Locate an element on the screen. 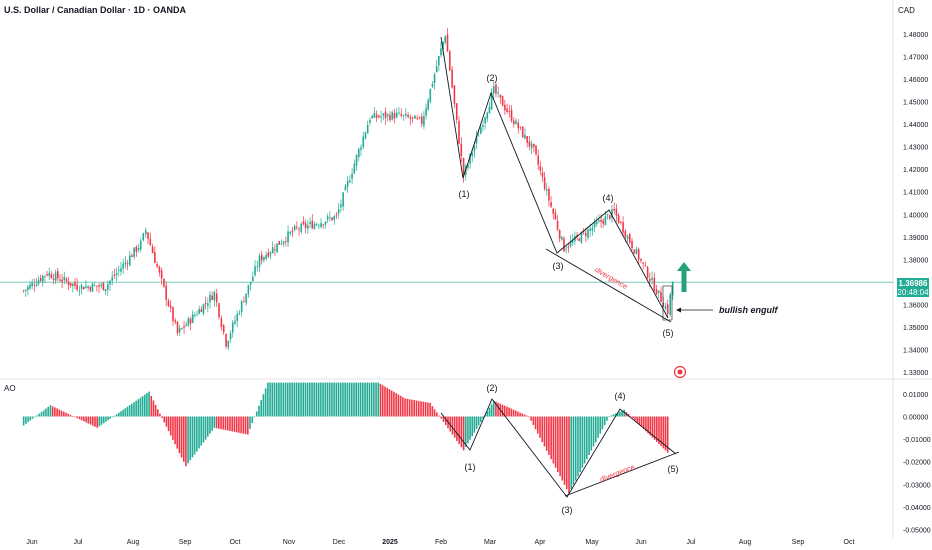 The width and height of the screenshot is (932, 550). indicator-label: AO is located at coordinates (10, 388).